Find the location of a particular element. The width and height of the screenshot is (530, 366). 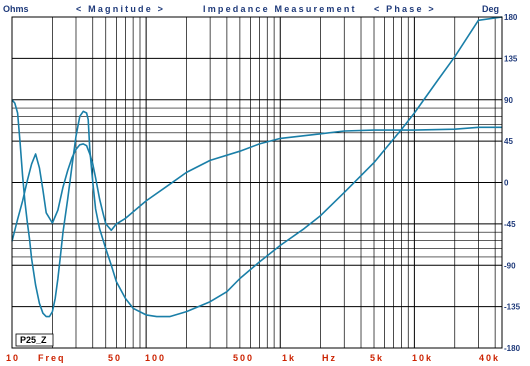

right-tick-label: -45 is located at coordinates (510, 224).